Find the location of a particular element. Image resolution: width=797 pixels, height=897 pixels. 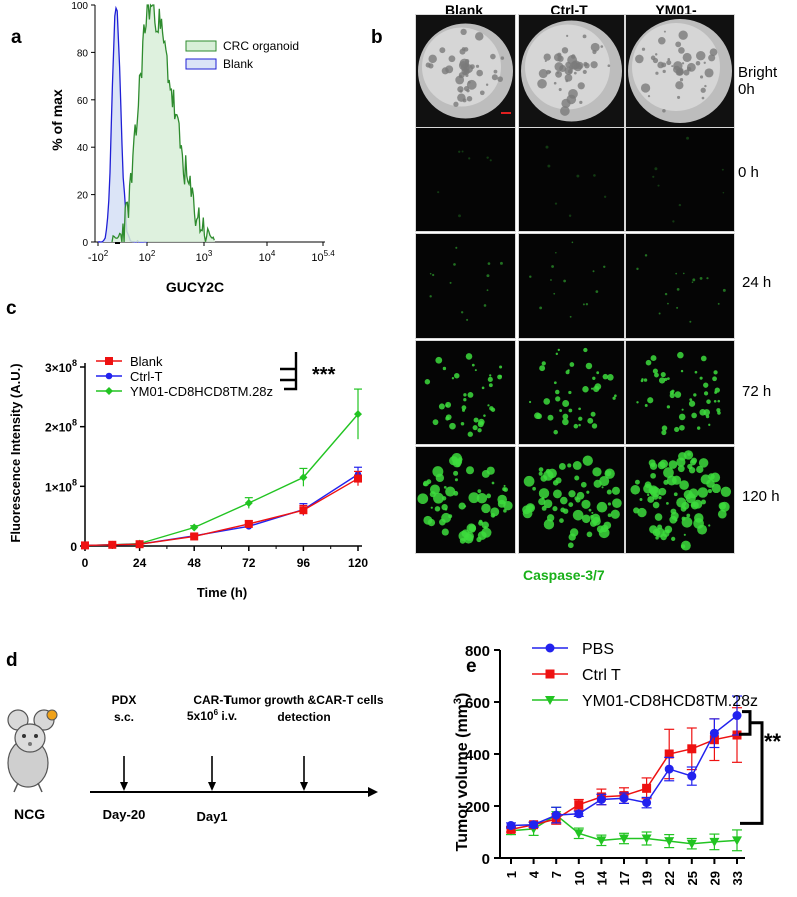

histogram-y-label: % of max is located at coordinates (57, 120).